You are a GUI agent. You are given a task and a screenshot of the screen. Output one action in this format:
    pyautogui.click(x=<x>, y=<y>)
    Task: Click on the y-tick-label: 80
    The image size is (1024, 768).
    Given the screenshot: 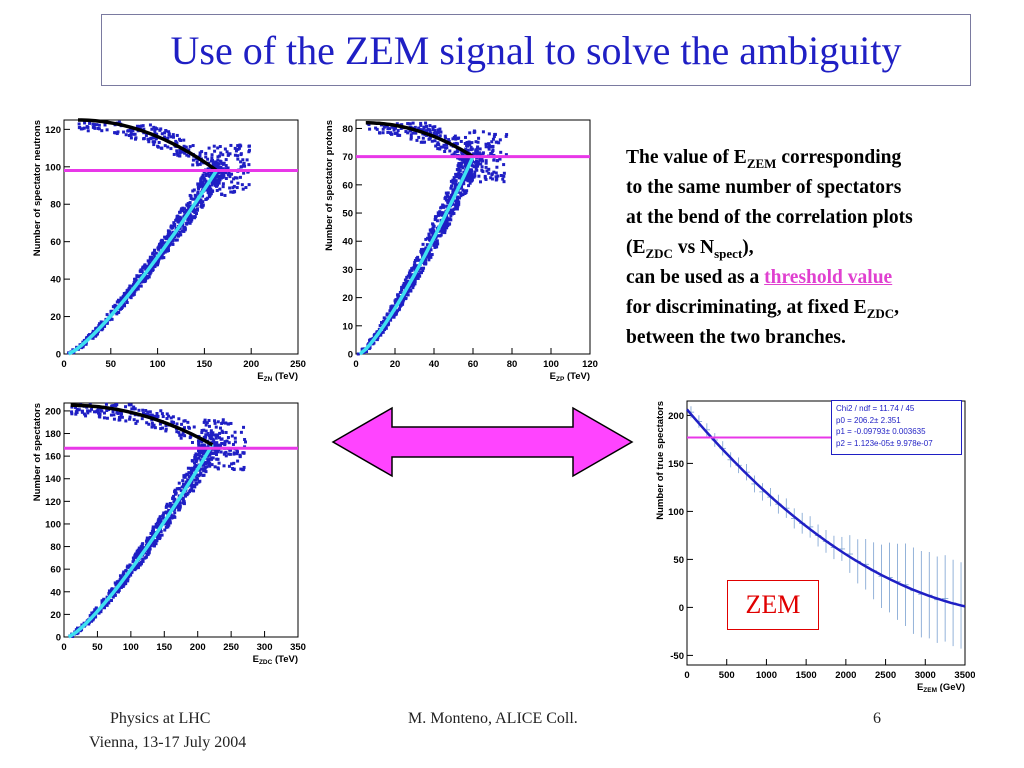 What is the action you would take?
    pyautogui.click(x=55, y=205)
    